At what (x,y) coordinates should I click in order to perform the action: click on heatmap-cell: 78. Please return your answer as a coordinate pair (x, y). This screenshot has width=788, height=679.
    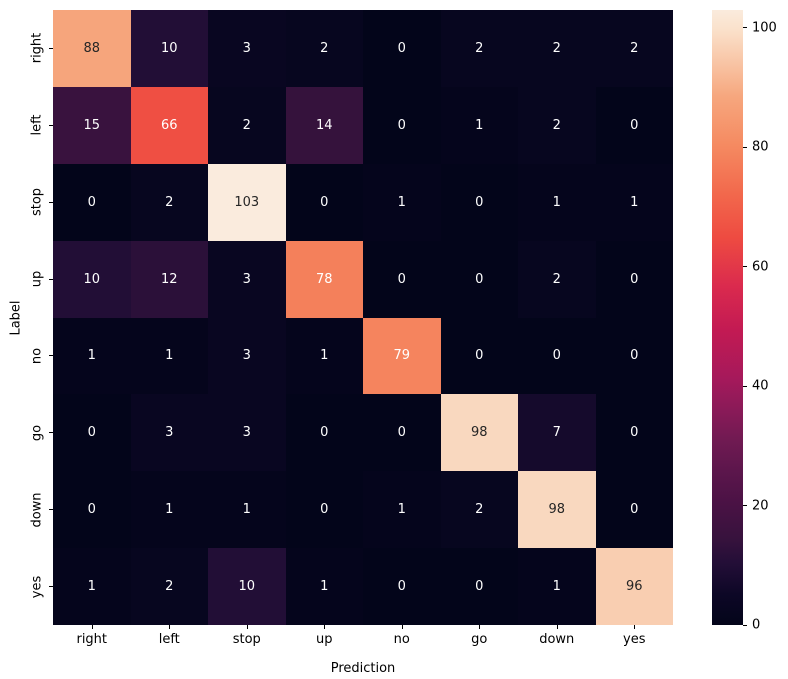
    Looking at the image, I should click on (324, 279).